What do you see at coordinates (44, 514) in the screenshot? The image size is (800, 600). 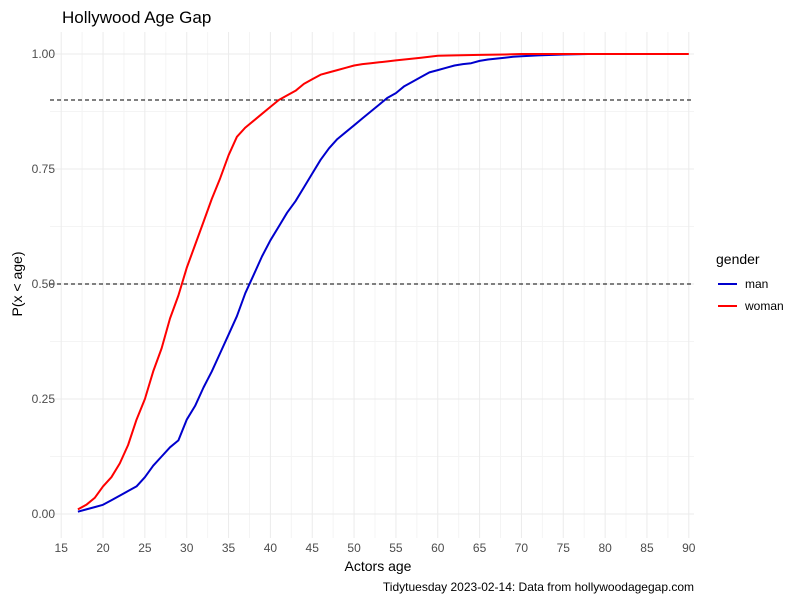 I see `y-tick-label: 0.00` at bounding box center [44, 514].